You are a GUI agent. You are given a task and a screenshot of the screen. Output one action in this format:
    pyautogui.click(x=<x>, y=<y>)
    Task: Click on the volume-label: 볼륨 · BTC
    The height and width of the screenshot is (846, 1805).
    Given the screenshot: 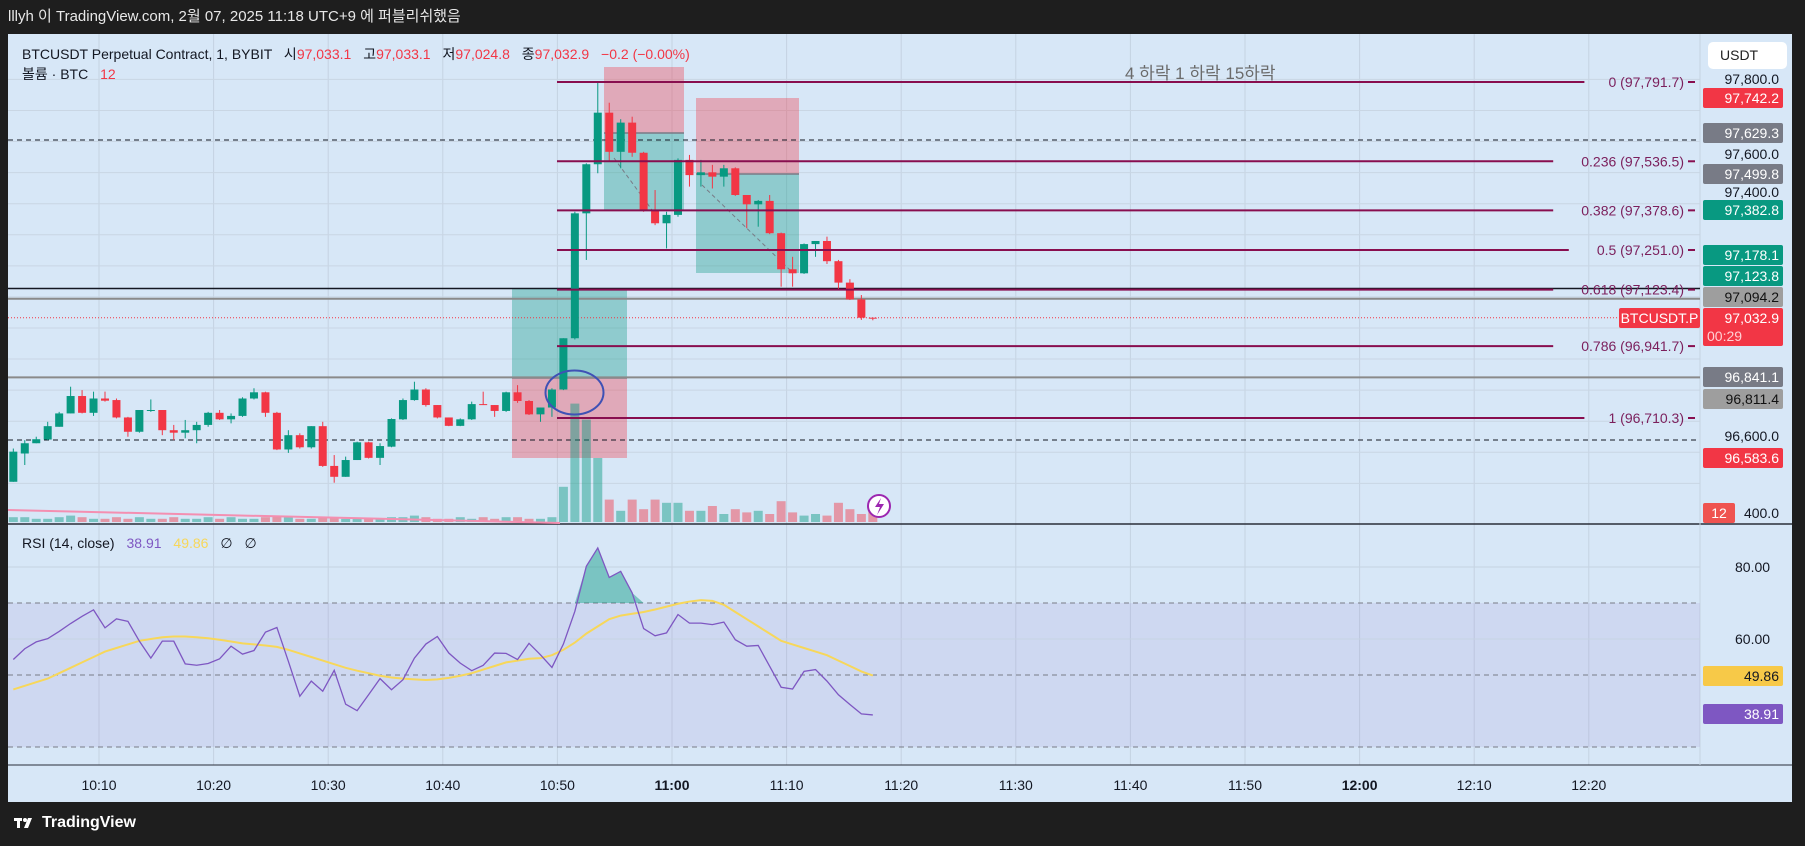 What is the action you would take?
    pyautogui.click(x=55, y=74)
    